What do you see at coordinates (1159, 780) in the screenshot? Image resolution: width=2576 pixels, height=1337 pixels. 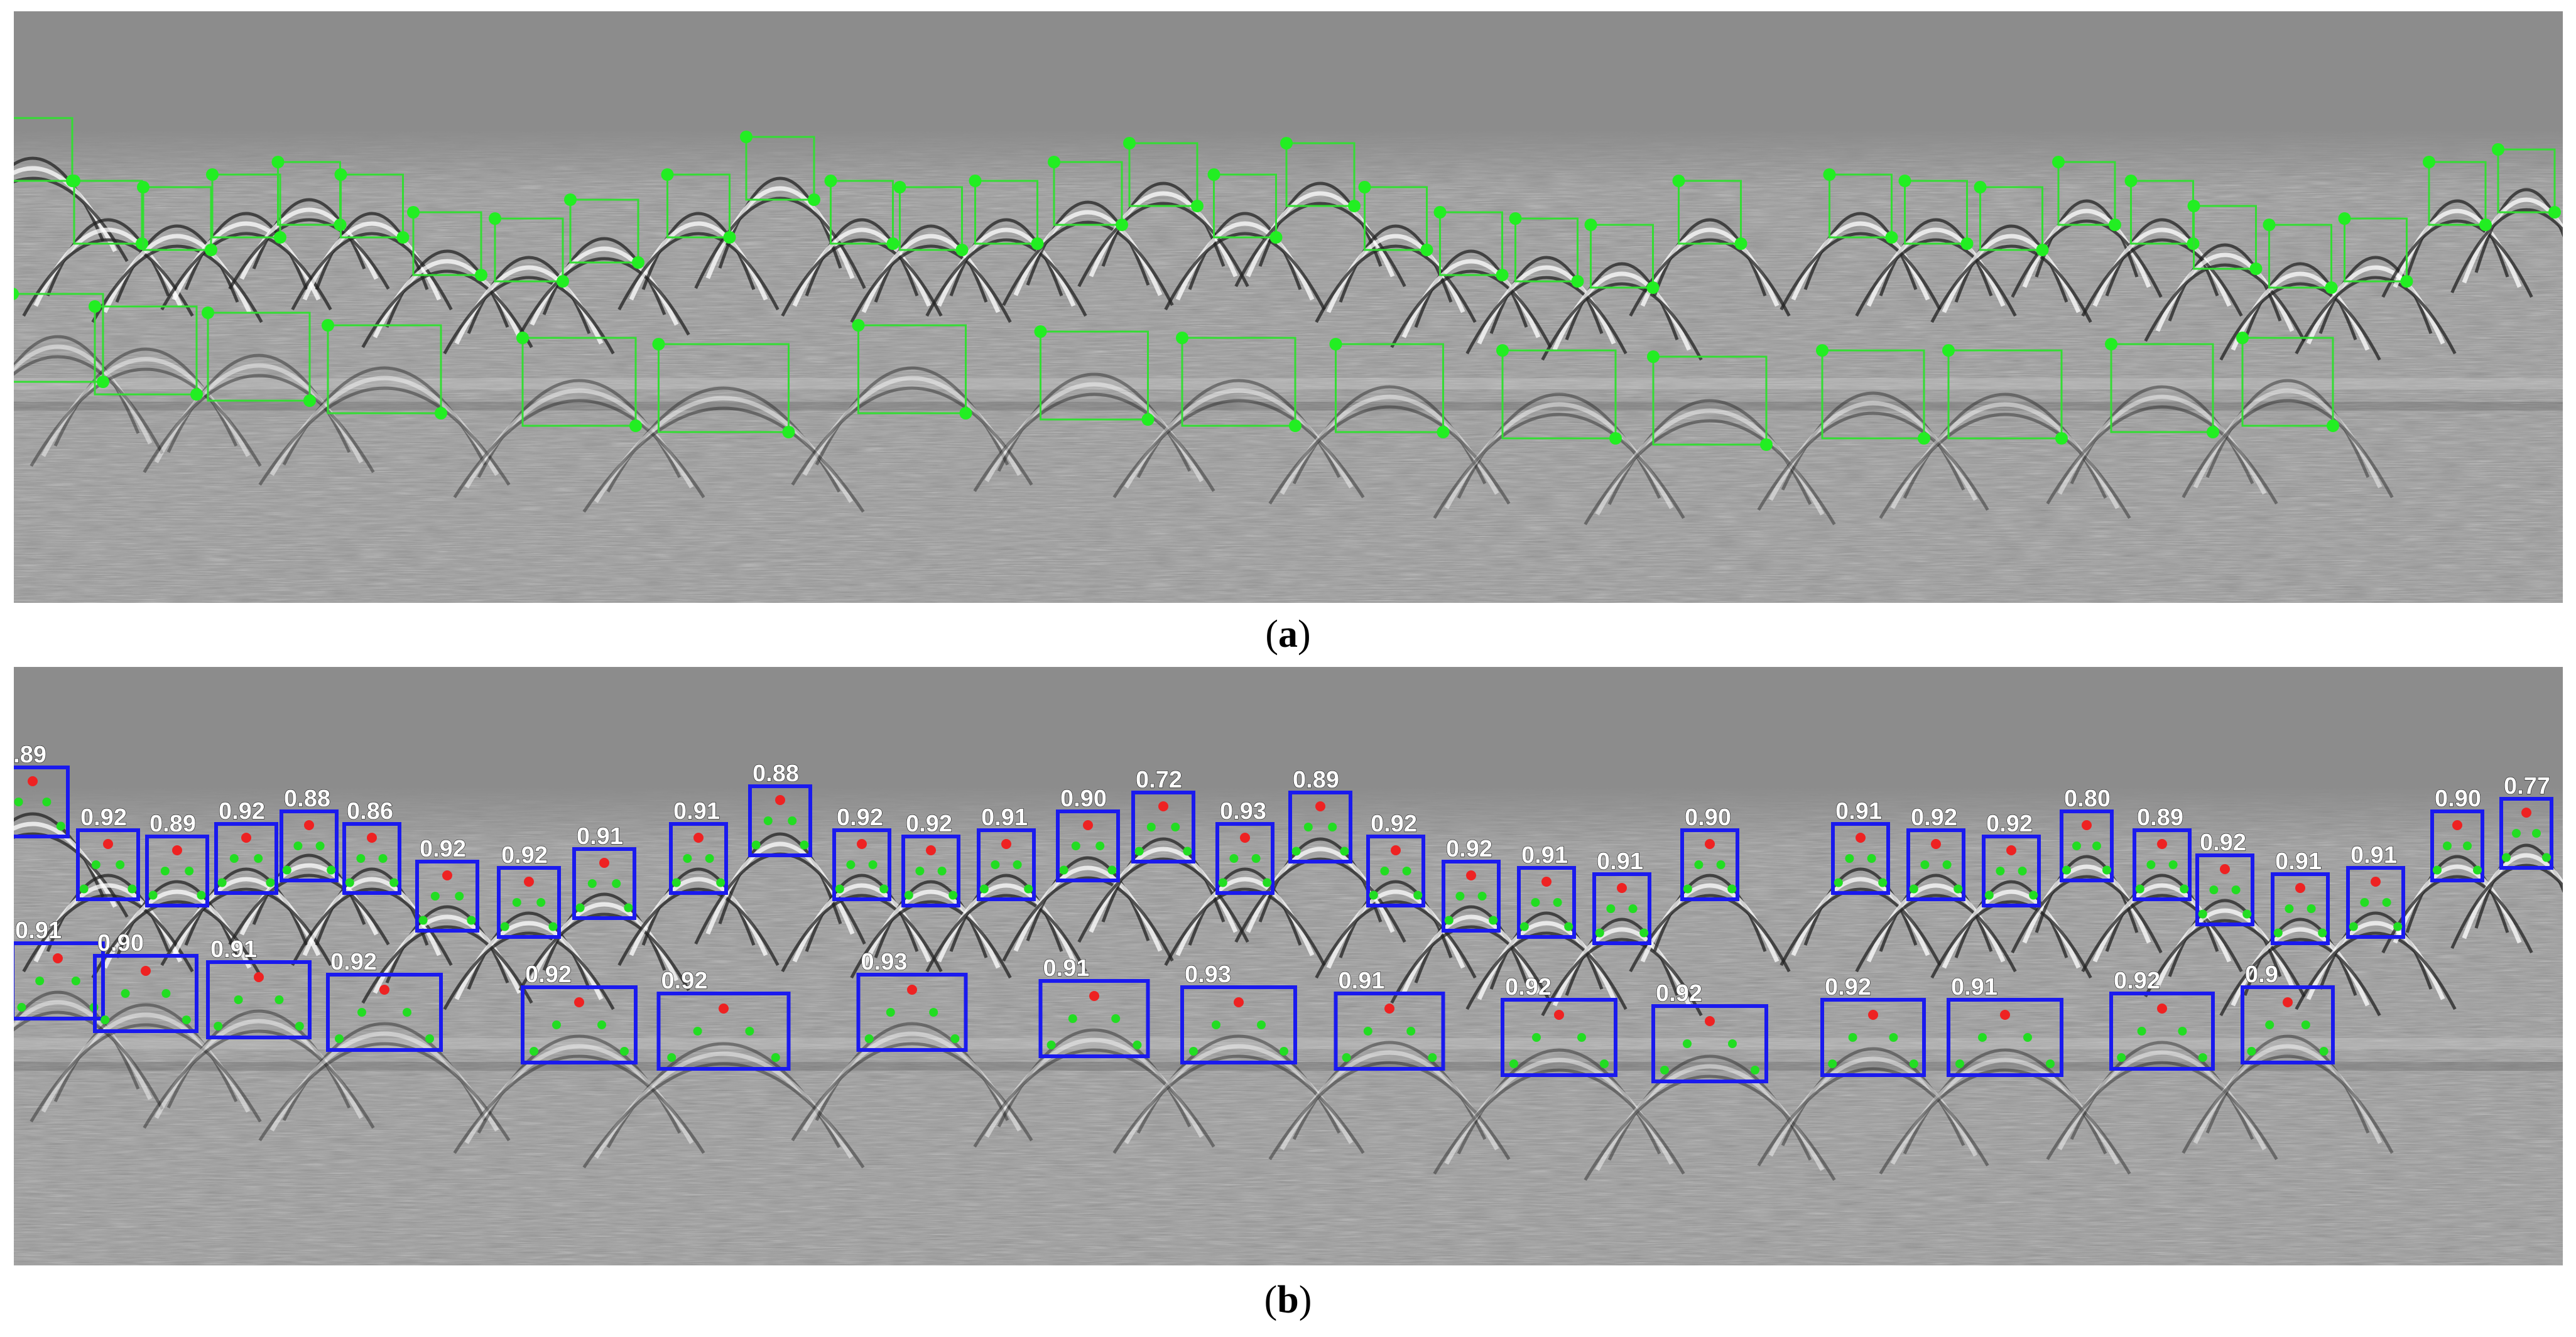 I see `confidence-score: 0.72` at bounding box center [1159, 780].